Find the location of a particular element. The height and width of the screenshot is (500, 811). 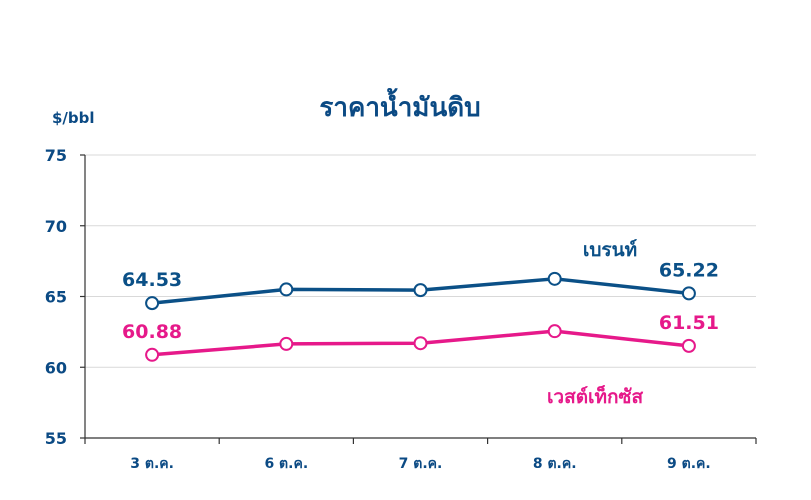

y-tick-labels: 55 60 65 70 75 is located at coordinates (56, 297).